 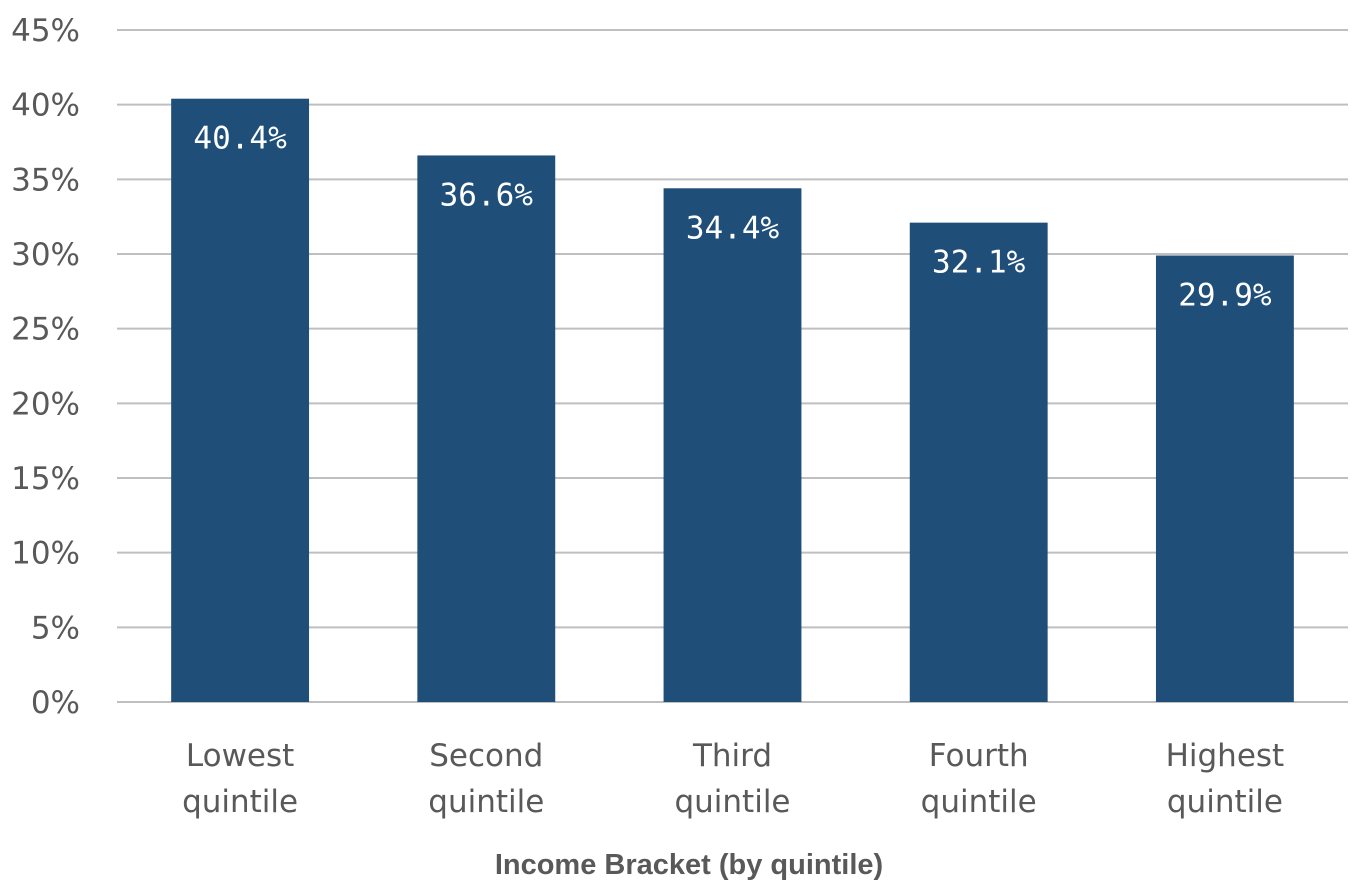 I want to click on bar-value-label: 40.4%, so click(x=240, y=139).